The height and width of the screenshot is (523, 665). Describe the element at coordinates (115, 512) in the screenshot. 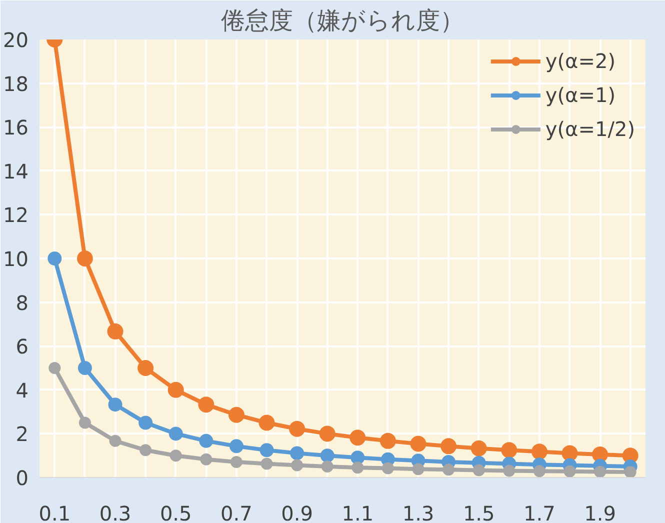

I see `x-tick-label: 0.3` at that location.